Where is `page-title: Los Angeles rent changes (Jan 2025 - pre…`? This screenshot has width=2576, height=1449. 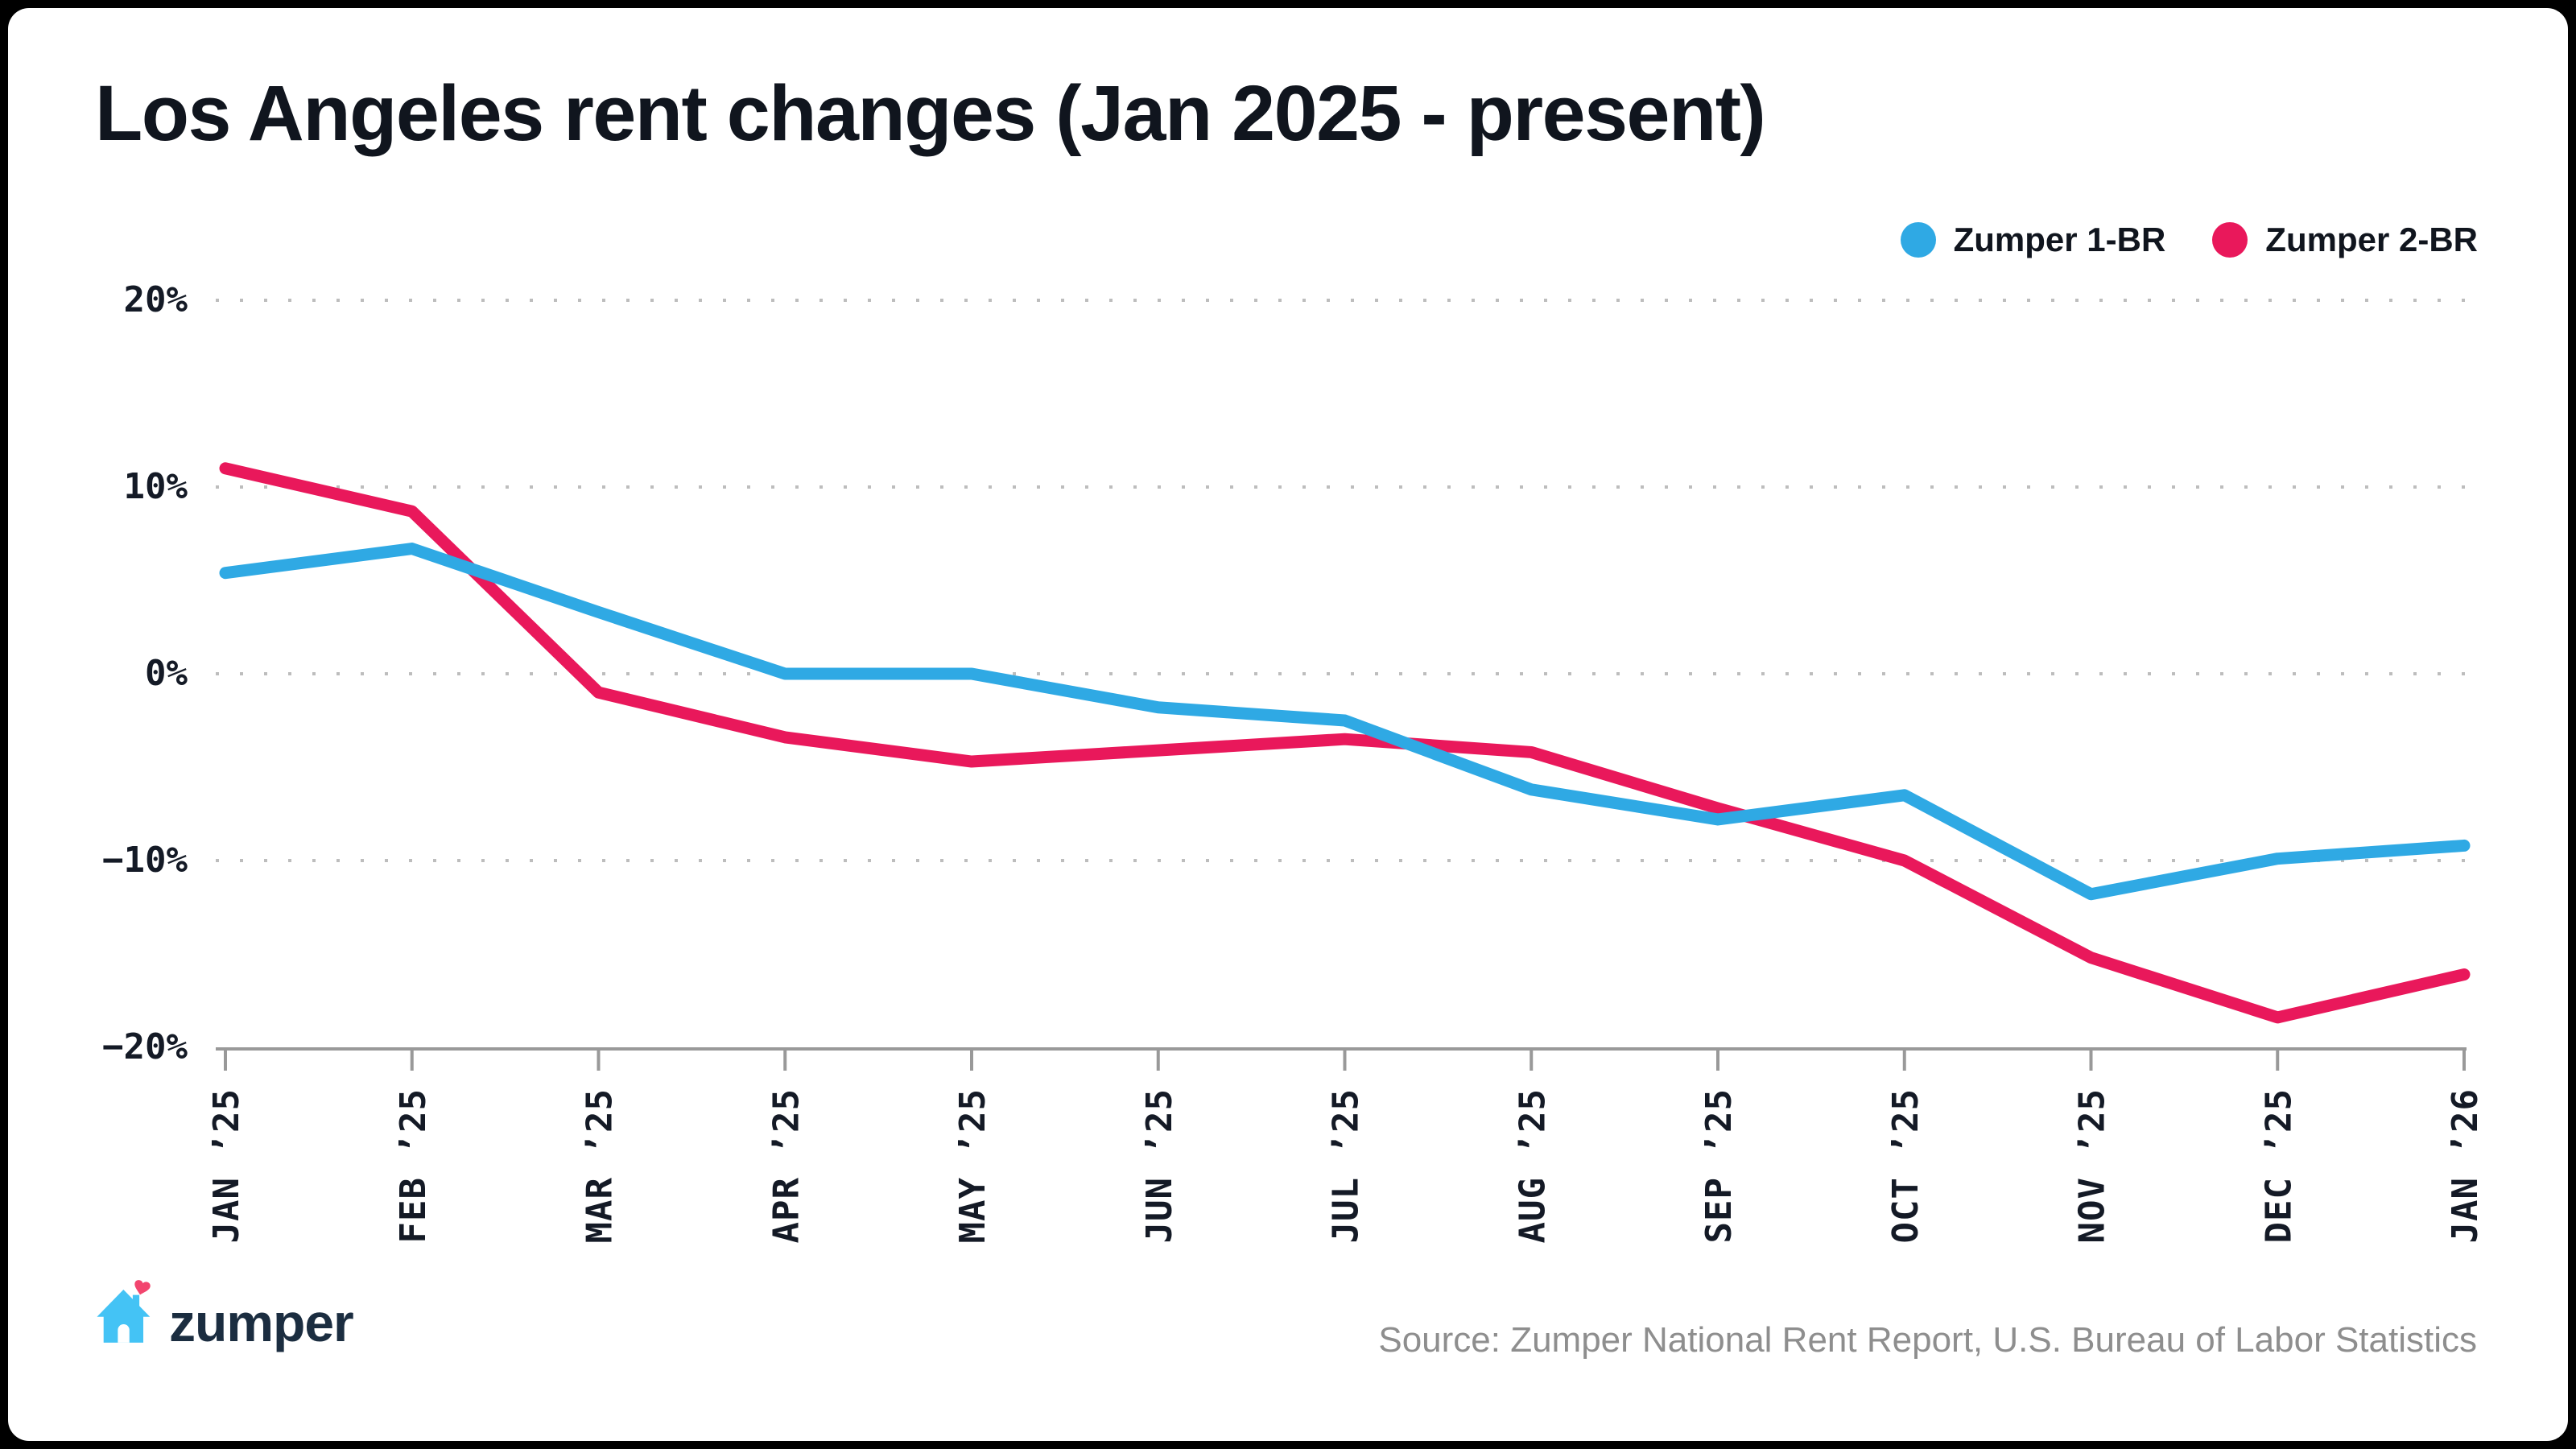
page-title: Los Angeles rent changes (Jan 2025 - pre… is located at coordinates (930, 113).